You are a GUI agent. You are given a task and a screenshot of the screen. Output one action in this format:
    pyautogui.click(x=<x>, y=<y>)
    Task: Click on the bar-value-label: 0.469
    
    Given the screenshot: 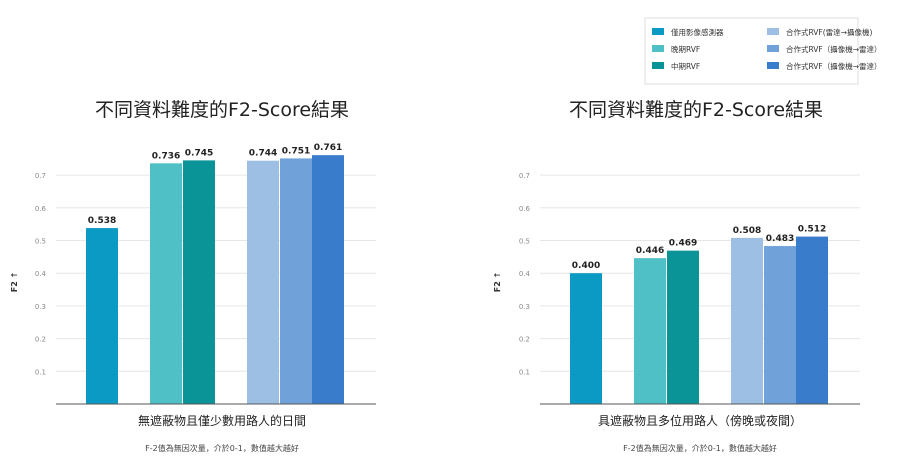 What is the action you would take?
    pyautogui.click(x=683, y=244)
    